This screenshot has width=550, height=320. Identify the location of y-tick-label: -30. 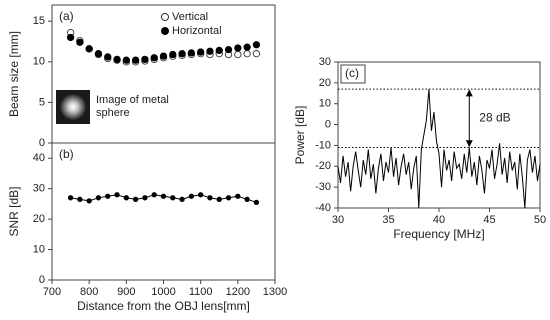
(323, 187).